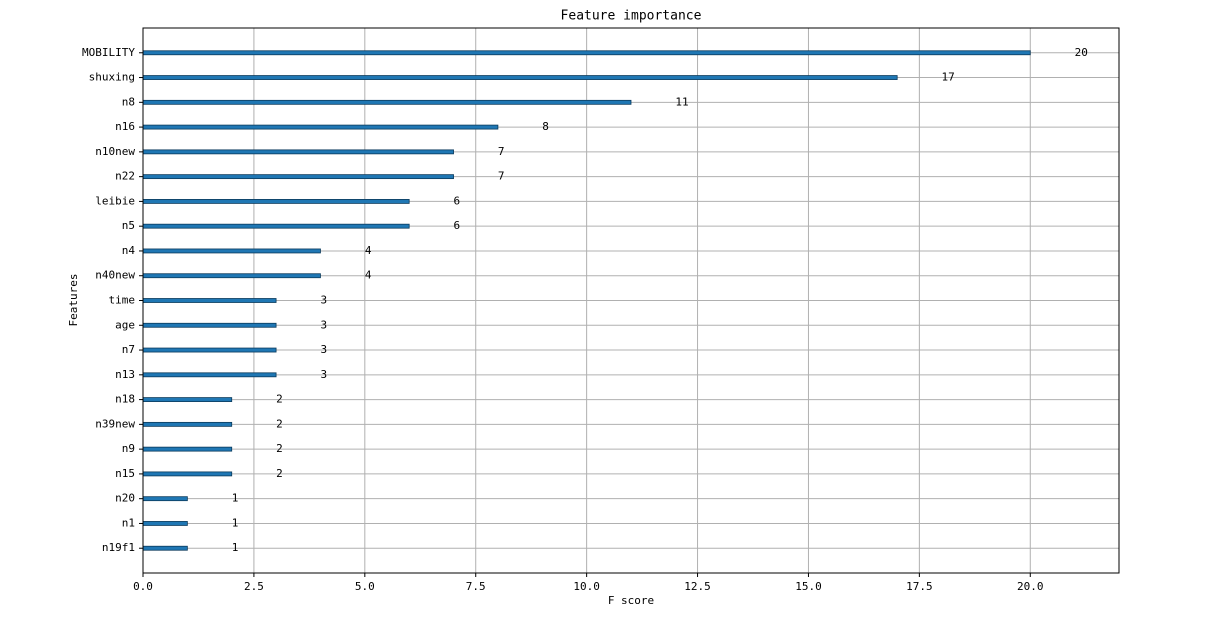 The height and width of the screenshot is (618, 1232). Describe the element at coordinates (125, 399) in the screenshot. I see `y-tick-label: n18` at that location.